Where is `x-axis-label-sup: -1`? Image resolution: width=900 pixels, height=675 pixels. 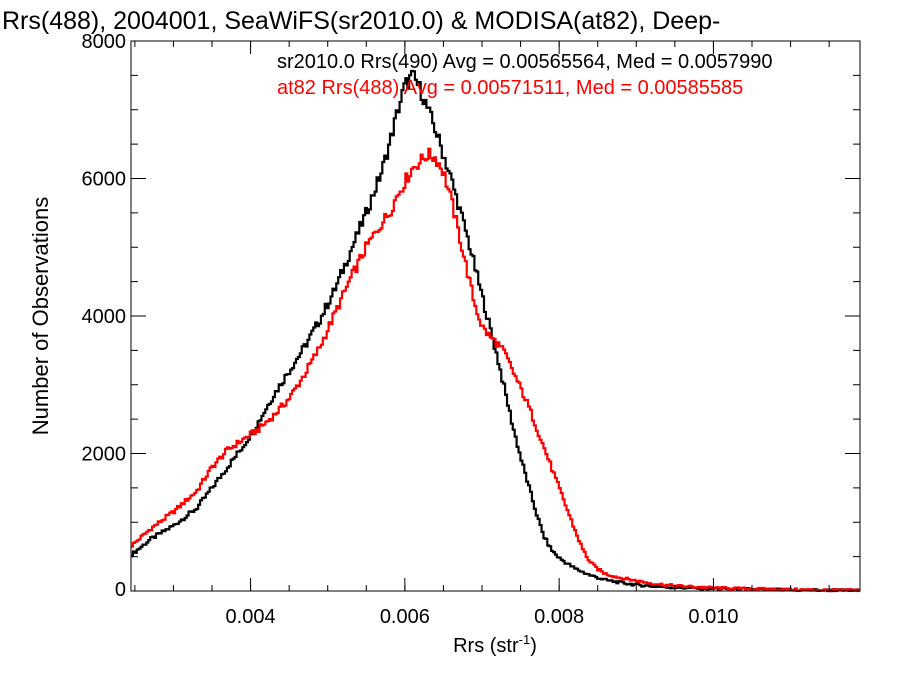
x-axis-label-sup: -1 is located at coordinates (525, 639).